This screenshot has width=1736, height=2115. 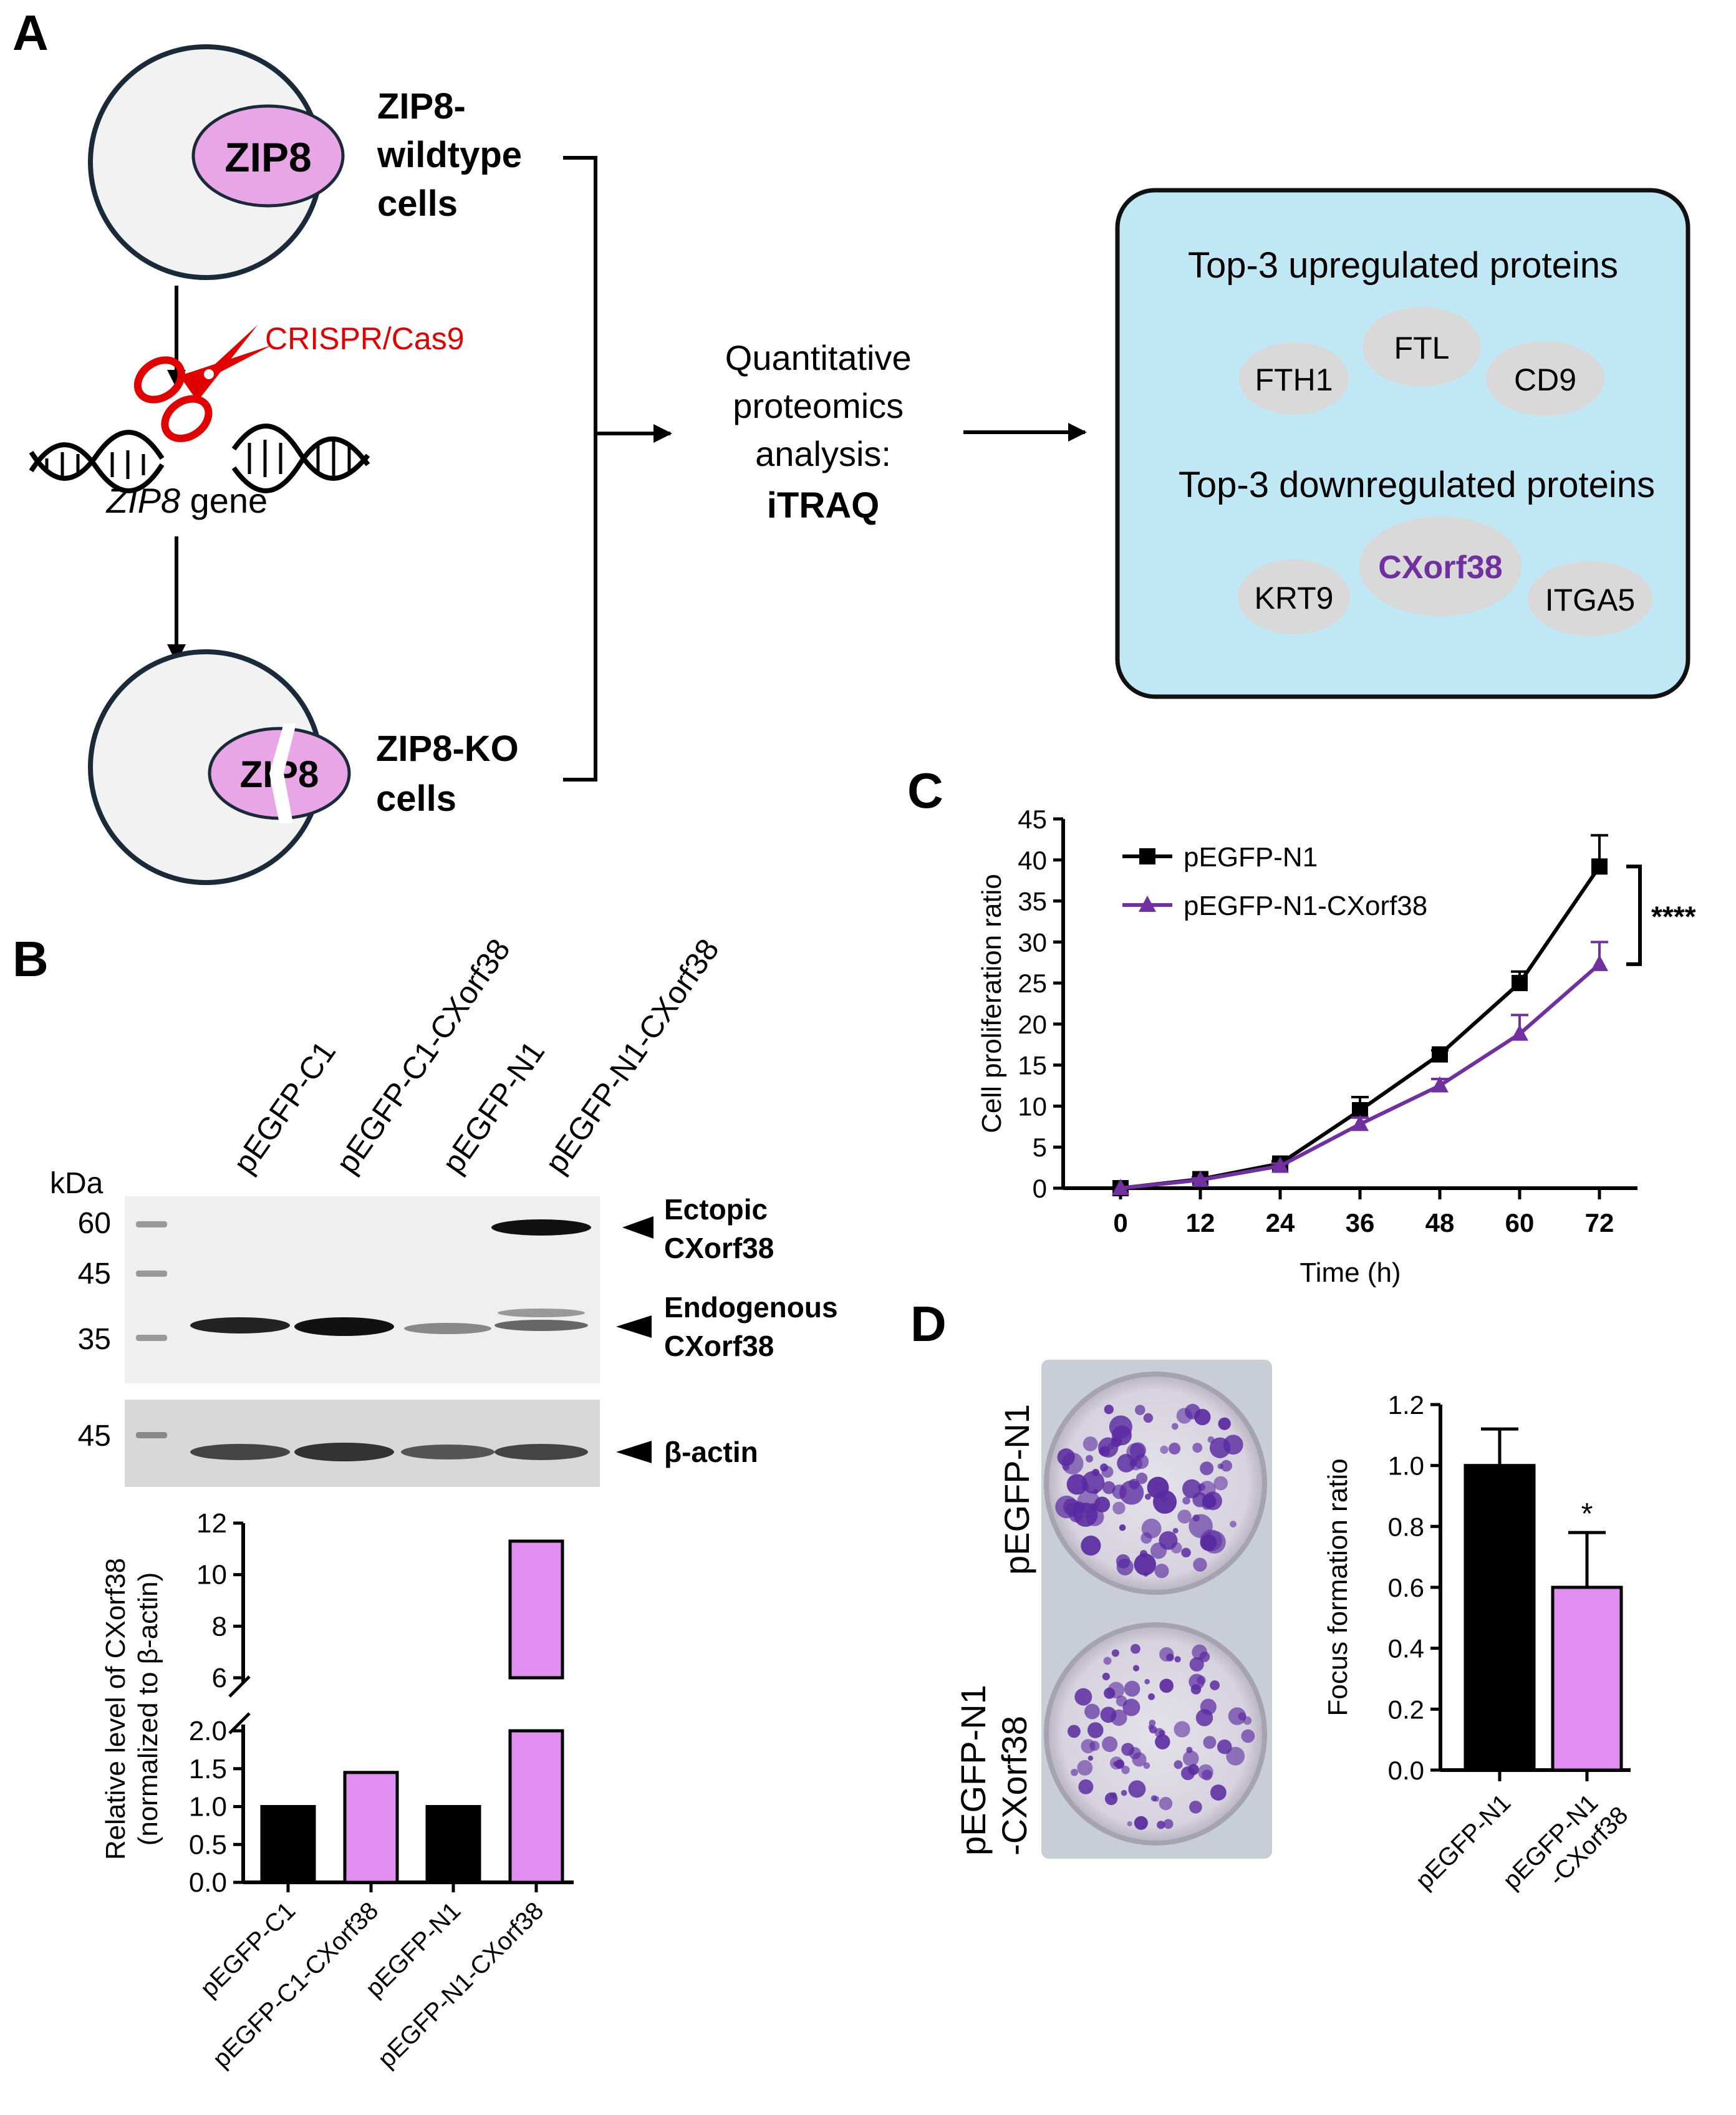 I want to click on lane-label: pEGFP-C1, so click(x=284, y=1107).